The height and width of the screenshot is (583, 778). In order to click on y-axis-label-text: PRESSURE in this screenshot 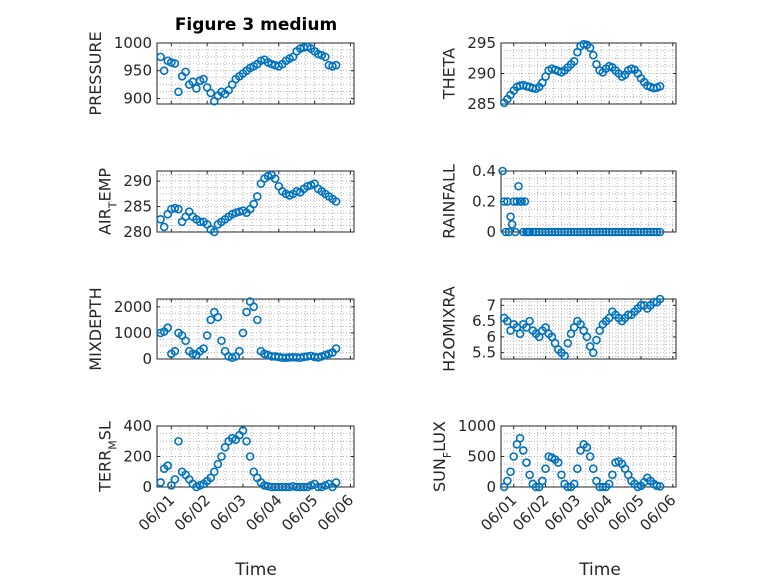, I will do `click(95, 73)`.